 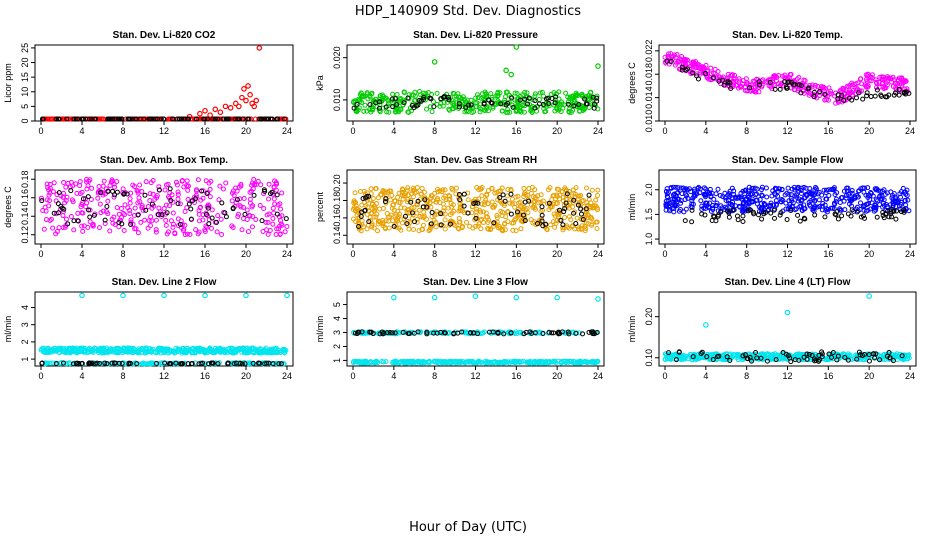 I want to click on x-tick-label: 4, so click(x=705, y=131).